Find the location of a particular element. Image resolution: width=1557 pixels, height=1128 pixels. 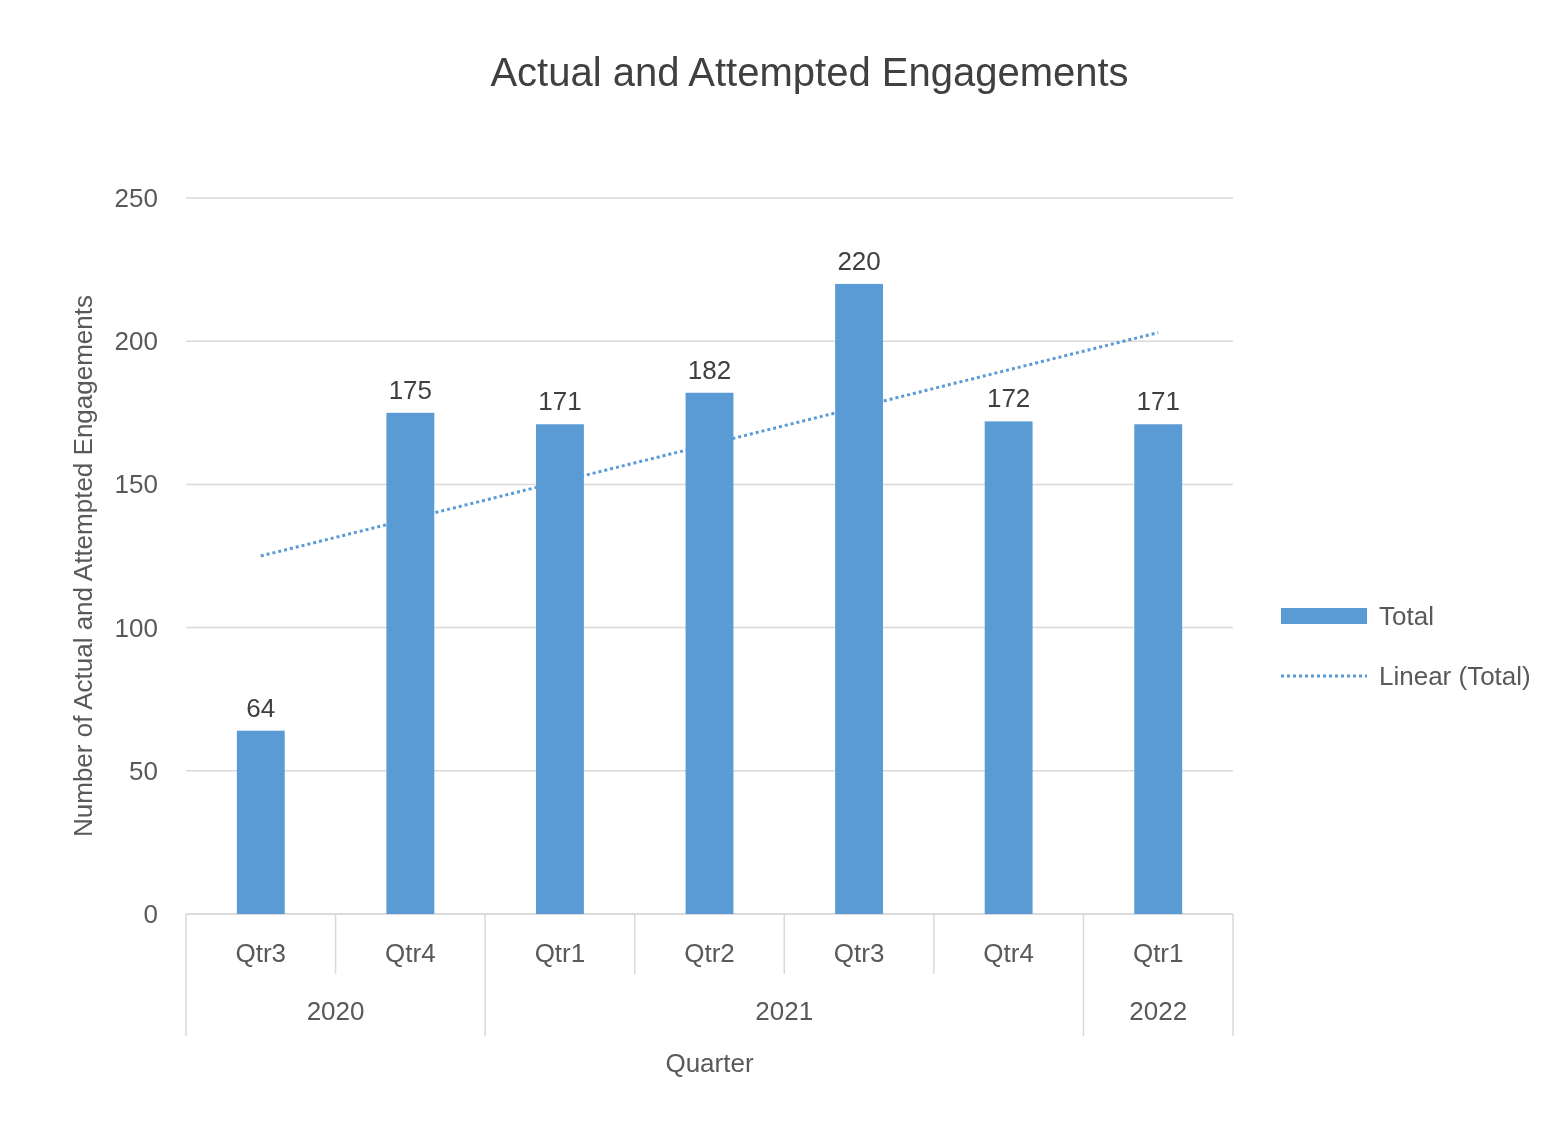

data-label: 220 is located at coordinates (859, 260).